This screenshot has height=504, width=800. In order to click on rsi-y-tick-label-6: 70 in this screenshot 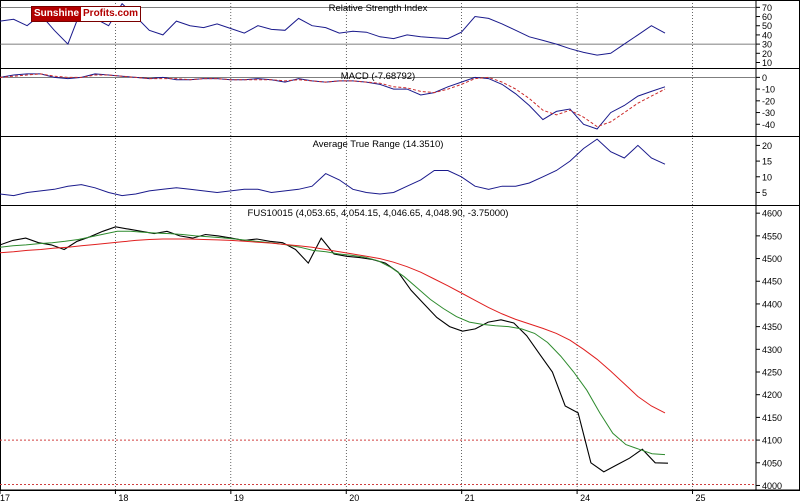, I will do `click(767, 8)`.